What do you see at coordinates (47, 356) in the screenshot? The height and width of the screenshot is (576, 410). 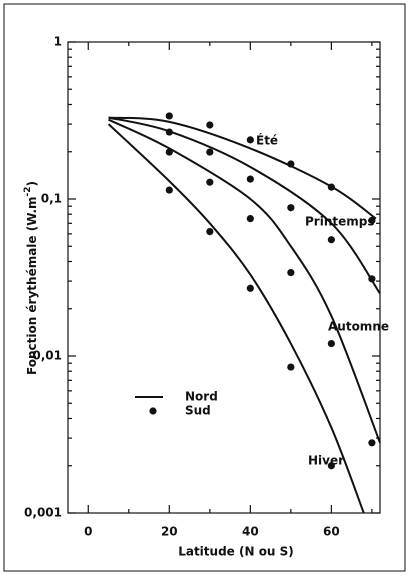 I see `y-tick-label: 0,01` at bounding box center [47, 356].